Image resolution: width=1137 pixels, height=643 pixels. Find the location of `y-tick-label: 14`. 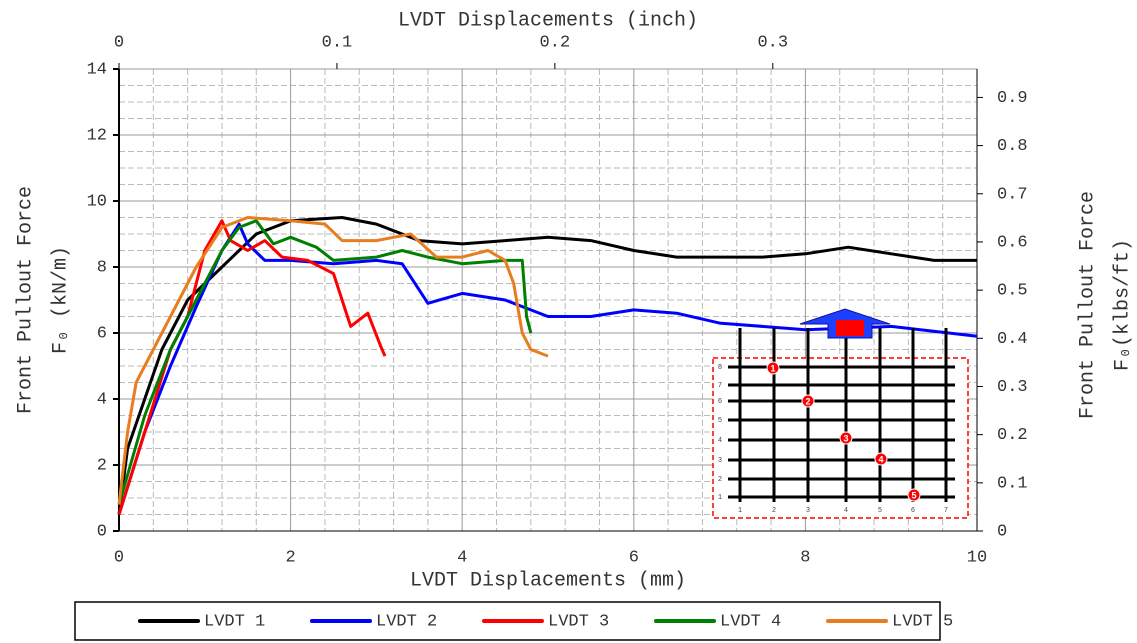

y-tick-label: 14 is located at coordinates (97, 69).